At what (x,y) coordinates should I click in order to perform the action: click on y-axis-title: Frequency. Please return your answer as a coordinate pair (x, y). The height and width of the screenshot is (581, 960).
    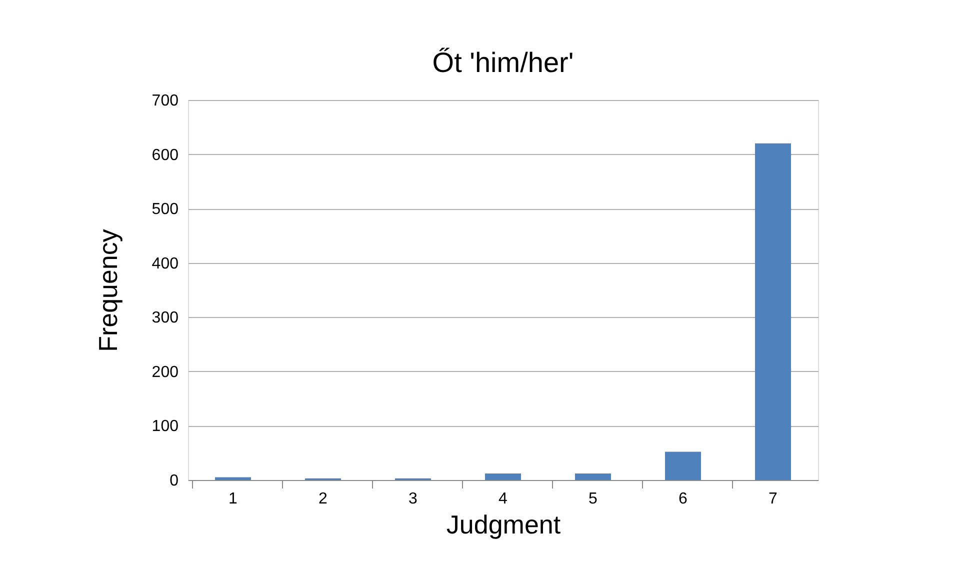
    Looking at the image, I should click on (107, 290).